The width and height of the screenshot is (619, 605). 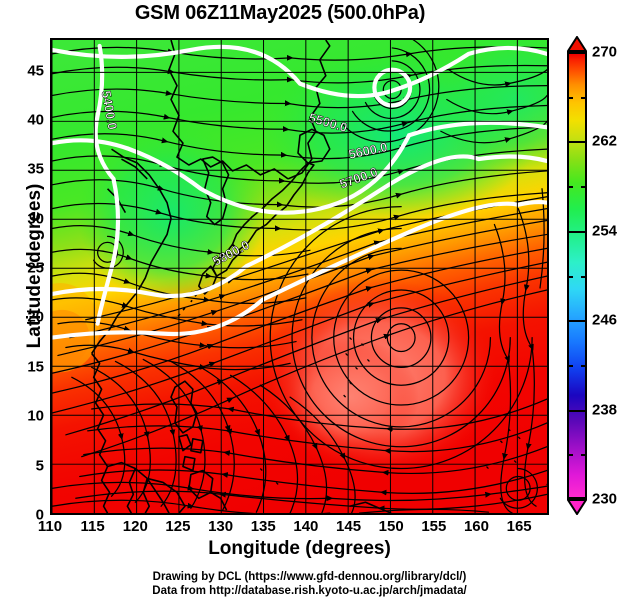 What do you see at coordinates (605, 52) in the screenshot?
I see `colorbar-label-270: 270` at bounding box center [605, 52].